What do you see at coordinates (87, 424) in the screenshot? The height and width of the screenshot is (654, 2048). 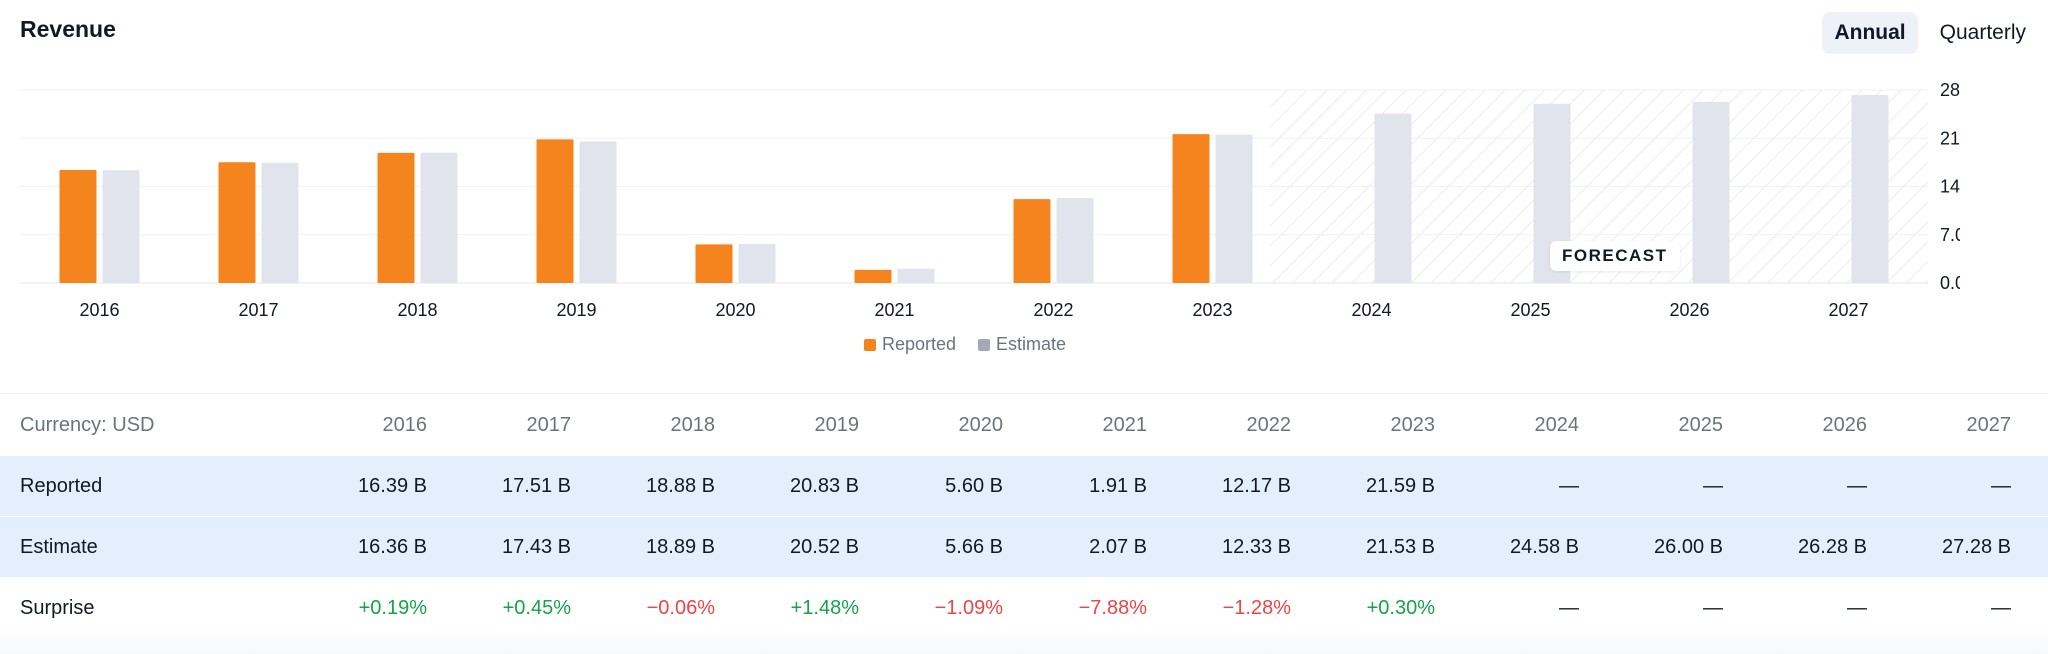 I see `currency-label: Currency: USD` at bounding box center [87, 424].